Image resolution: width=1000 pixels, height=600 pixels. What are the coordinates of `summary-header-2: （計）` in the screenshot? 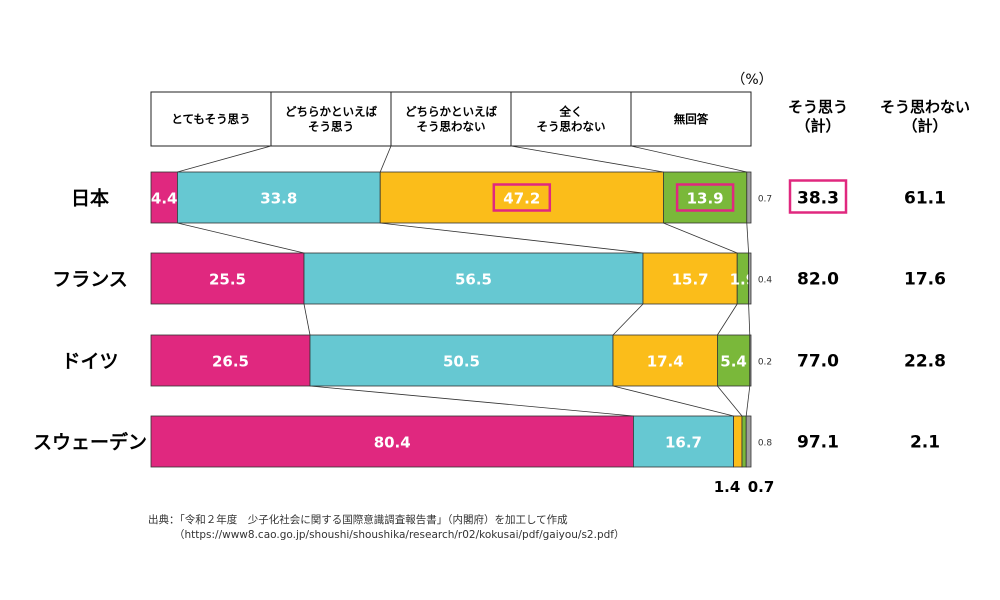 It's located at (924, 126).